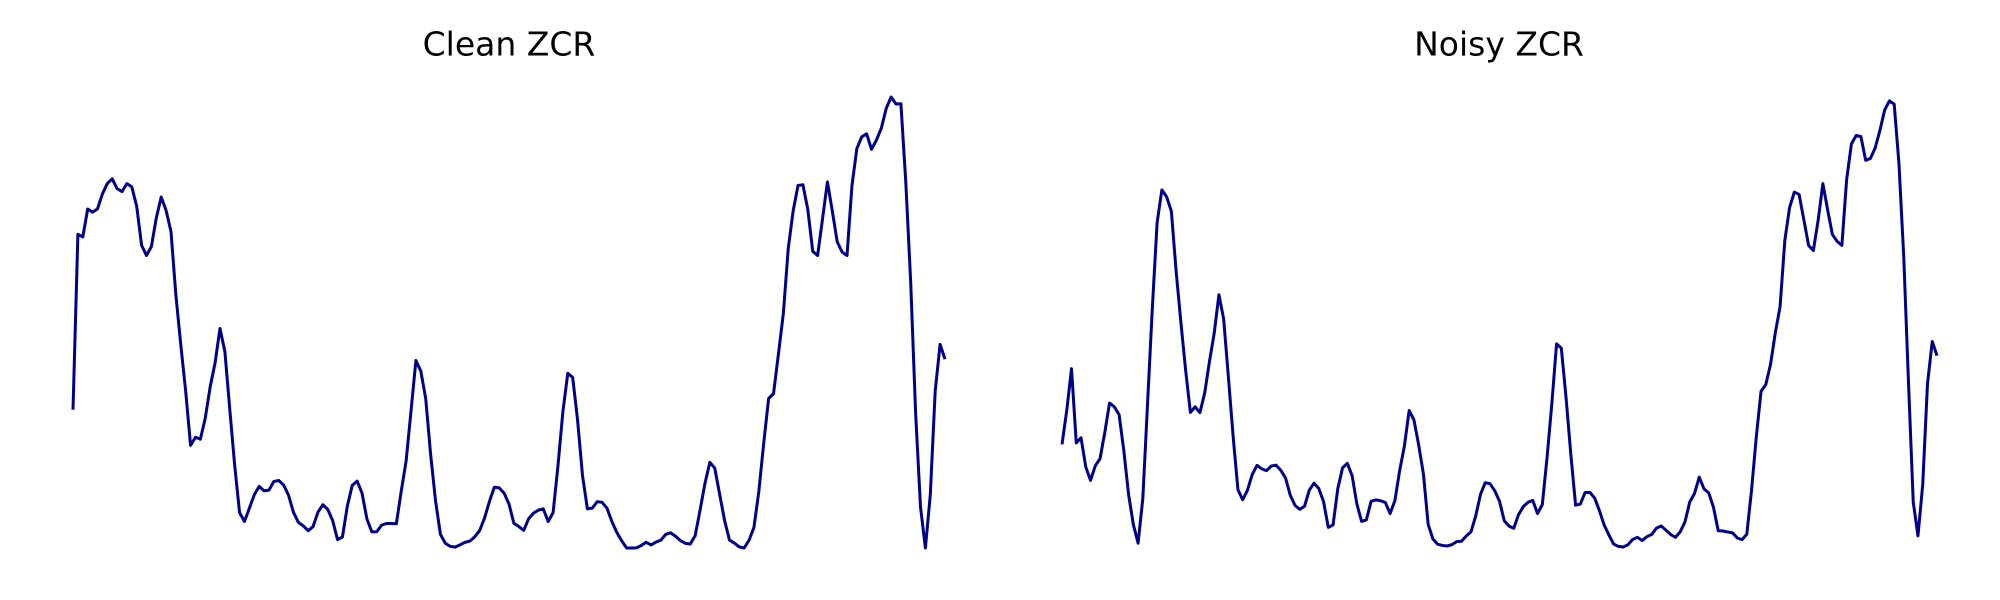 Image resolution: width=2000 pixels, height=600 pixels. Describe the element at coordinates (1499, 44) in the screenshot. I see `noisy-zcr-title: Noisy ZCR` at that location.